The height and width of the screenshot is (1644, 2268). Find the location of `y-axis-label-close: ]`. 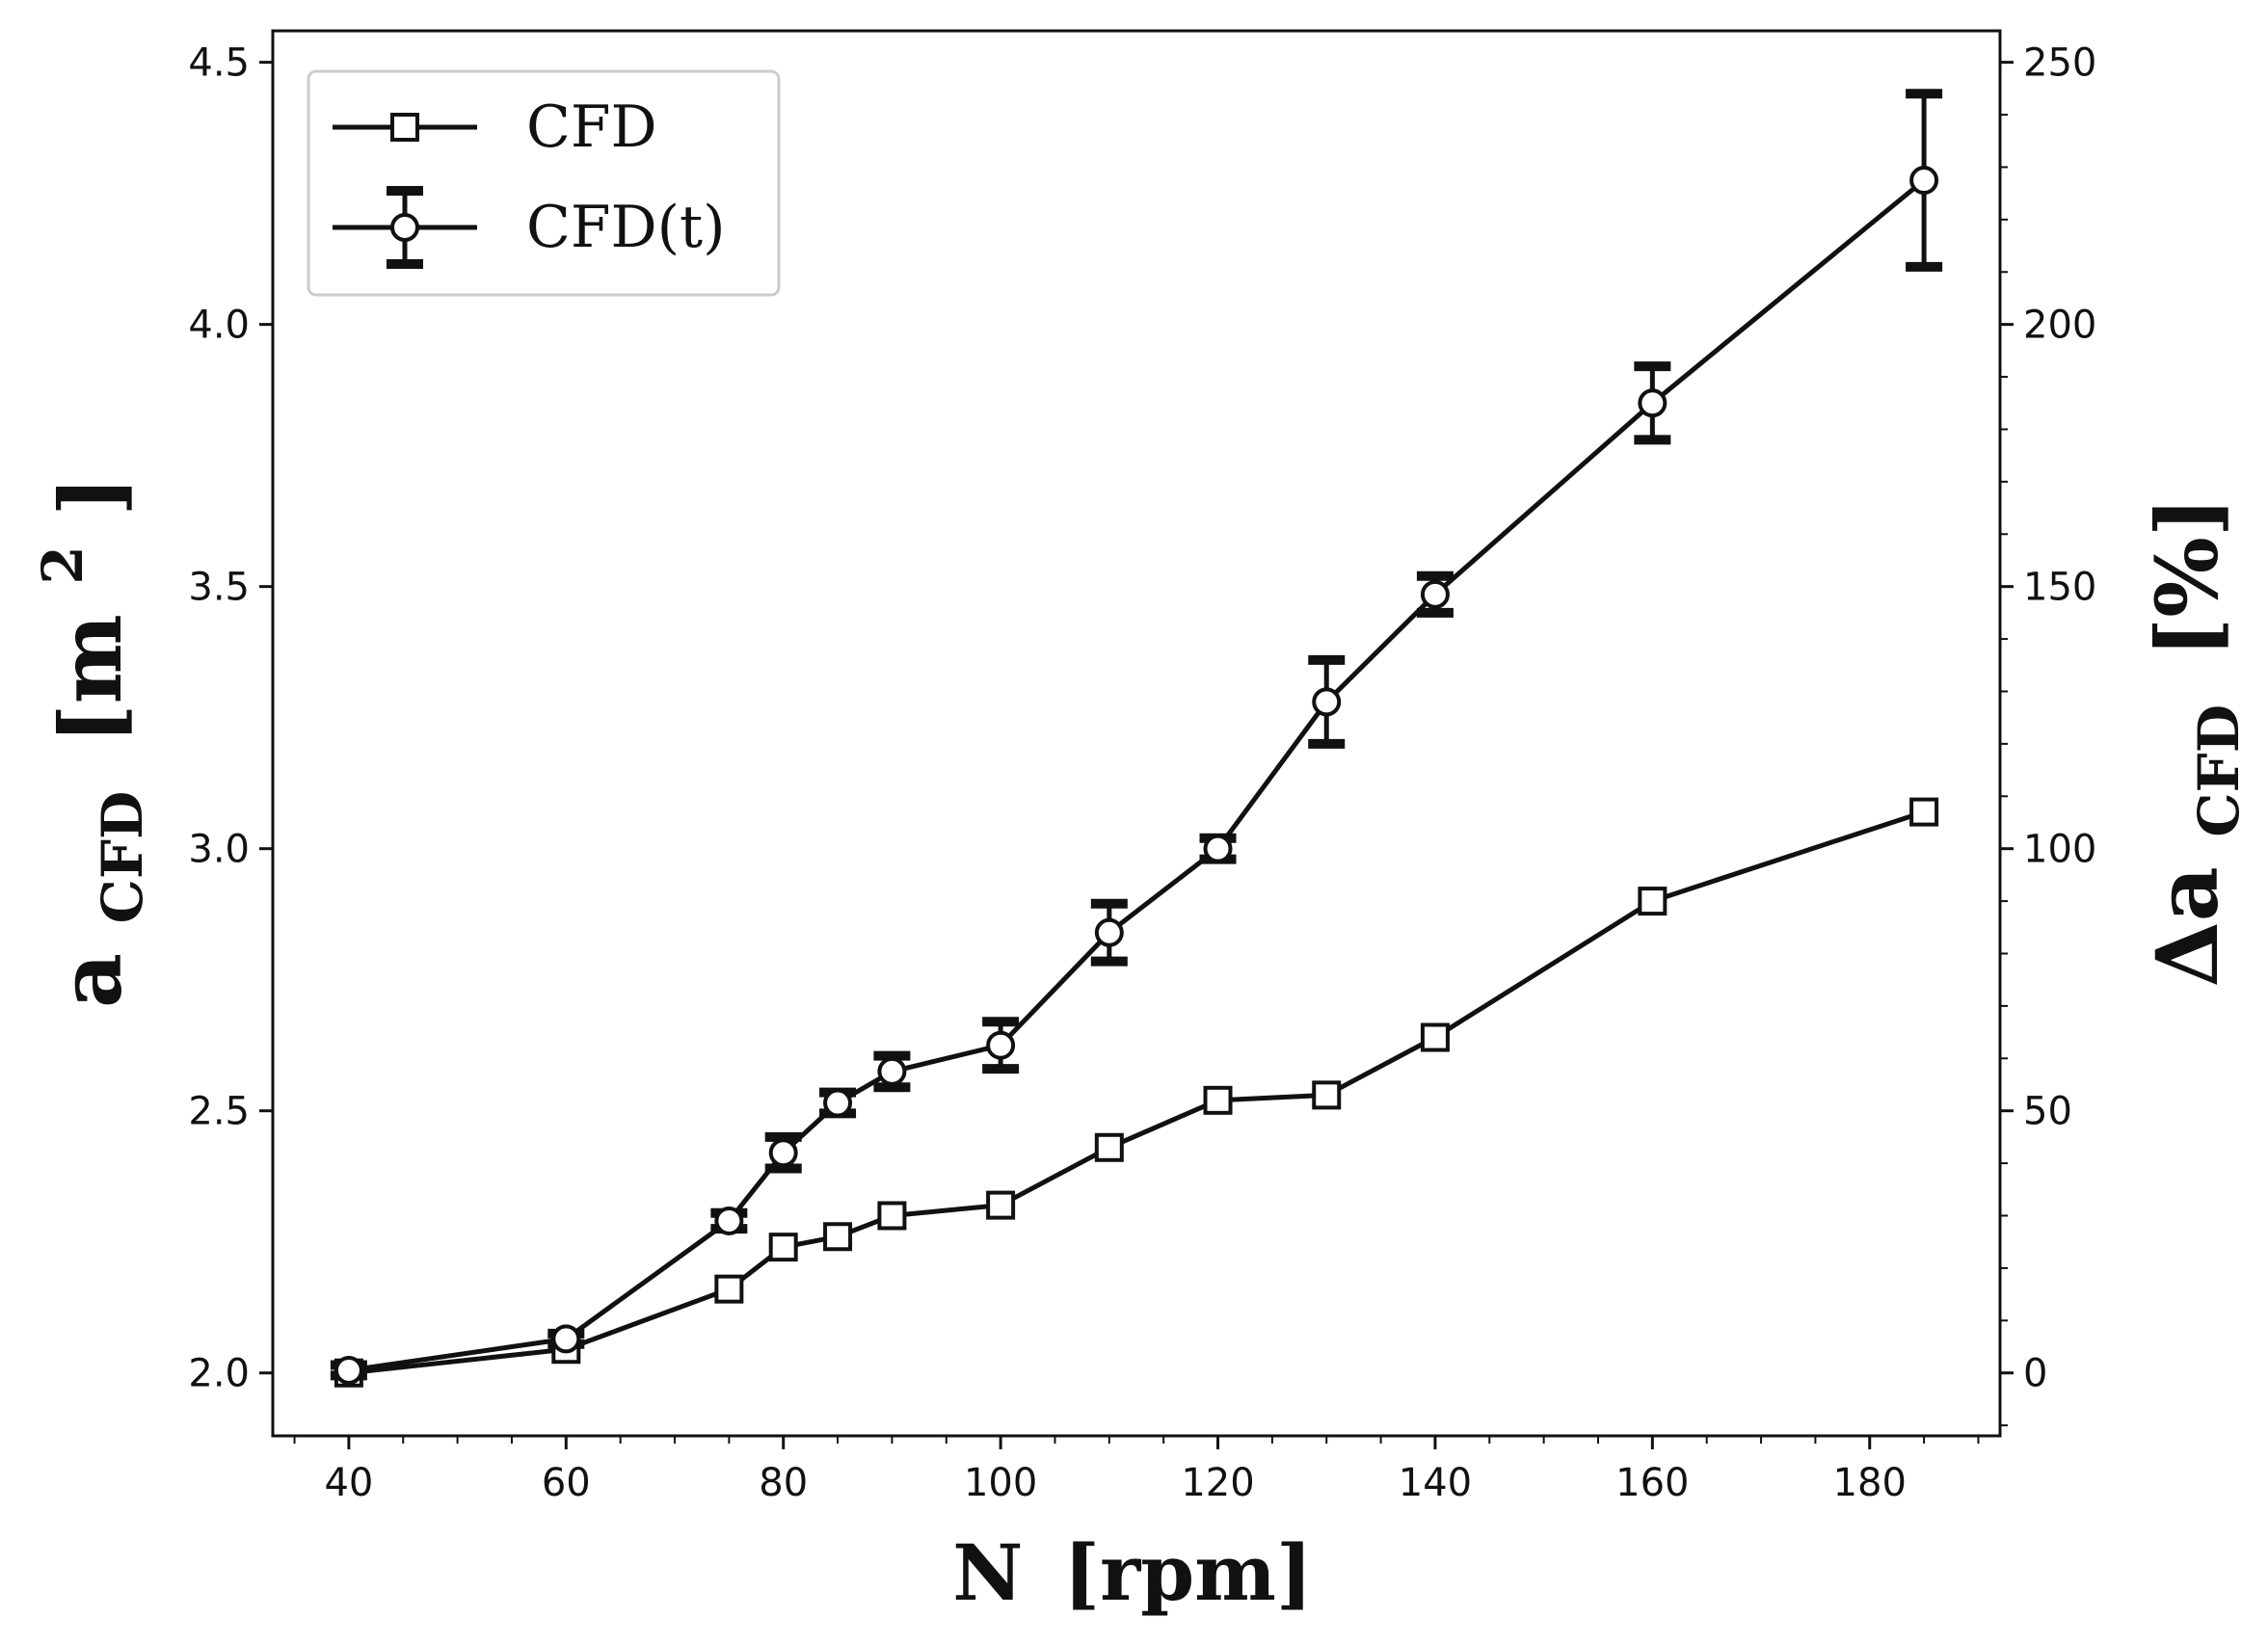

y-axis-label-close: ] is located at coordinates (90, 496).